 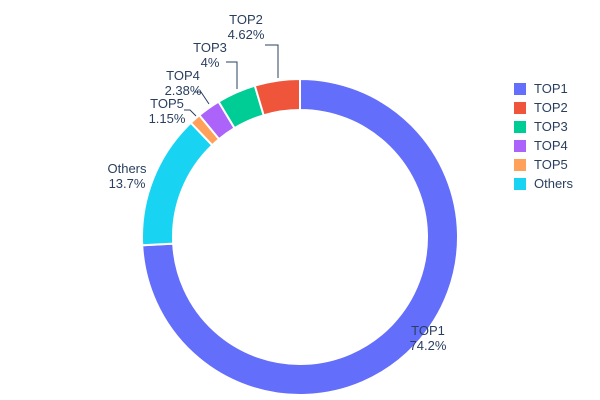 I want to click on slice-label-percent: 13.7%, so click(x=127, y=183).